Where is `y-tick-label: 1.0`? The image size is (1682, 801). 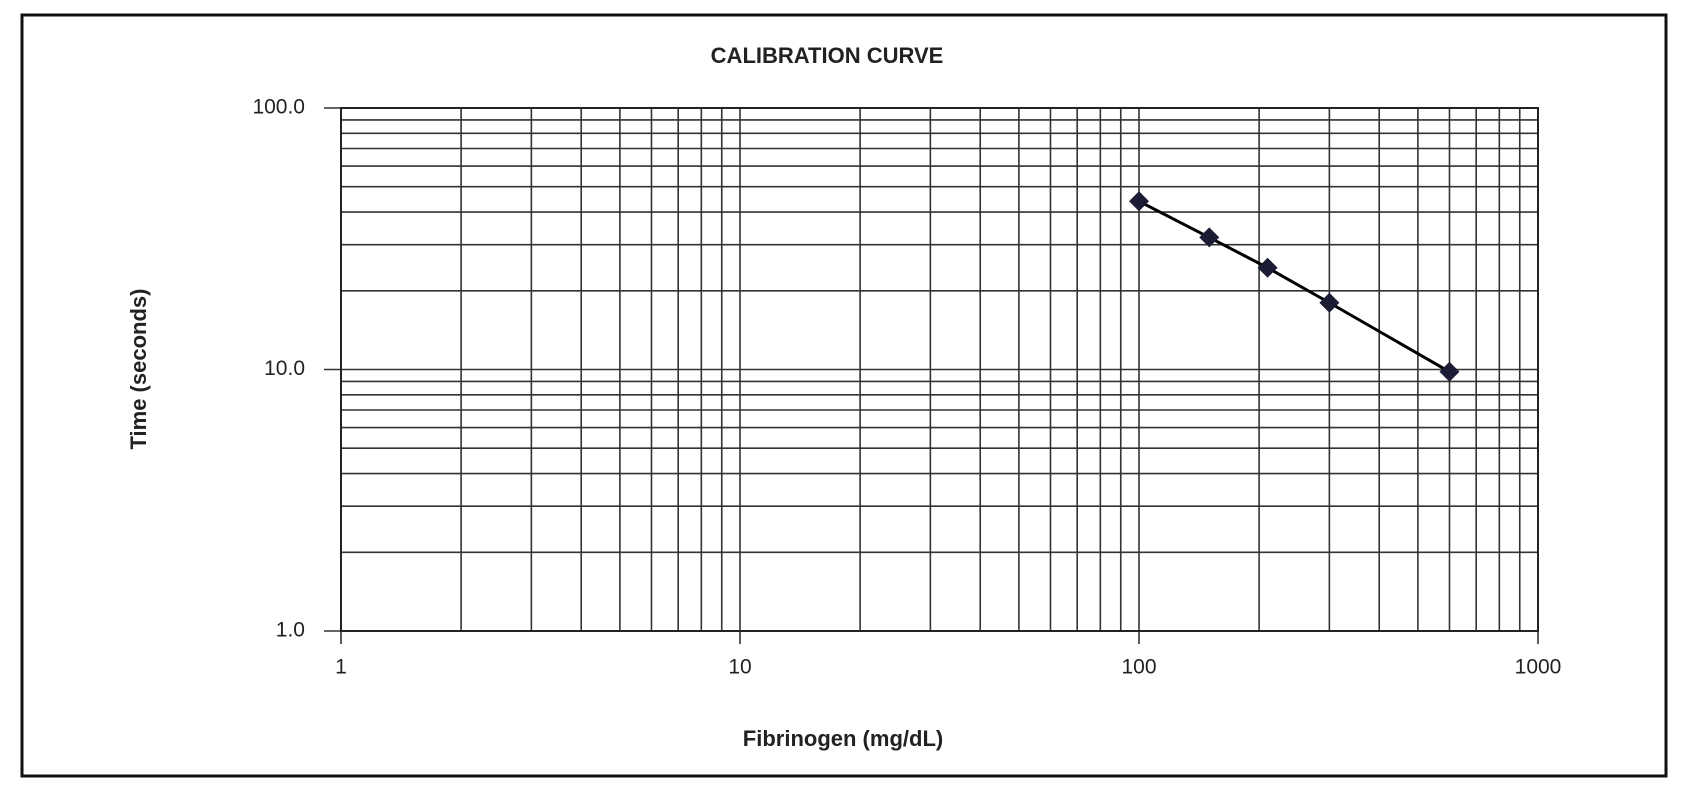 y-tick-label: 1.0 is located at coordinates (290, 630).